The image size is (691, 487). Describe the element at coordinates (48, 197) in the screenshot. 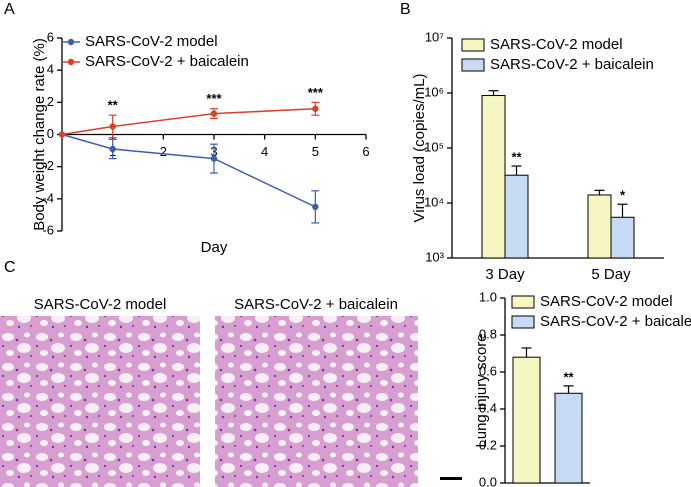

I see `y-tick-label: -4` at that location.